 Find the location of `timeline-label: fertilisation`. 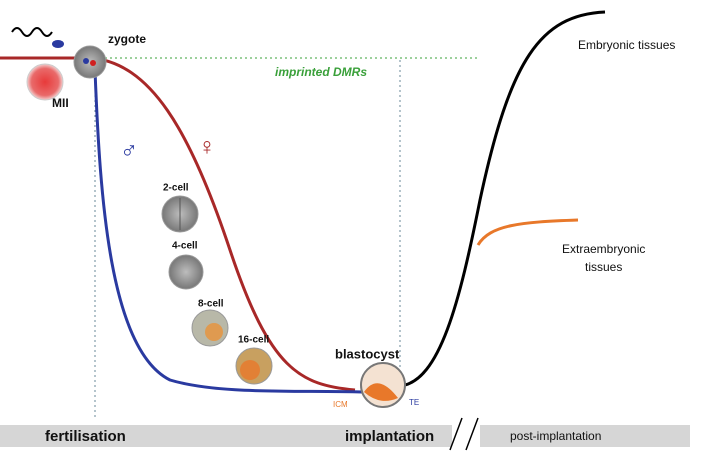

timeline-label: fertilisation is located at coordinates (85, 436).